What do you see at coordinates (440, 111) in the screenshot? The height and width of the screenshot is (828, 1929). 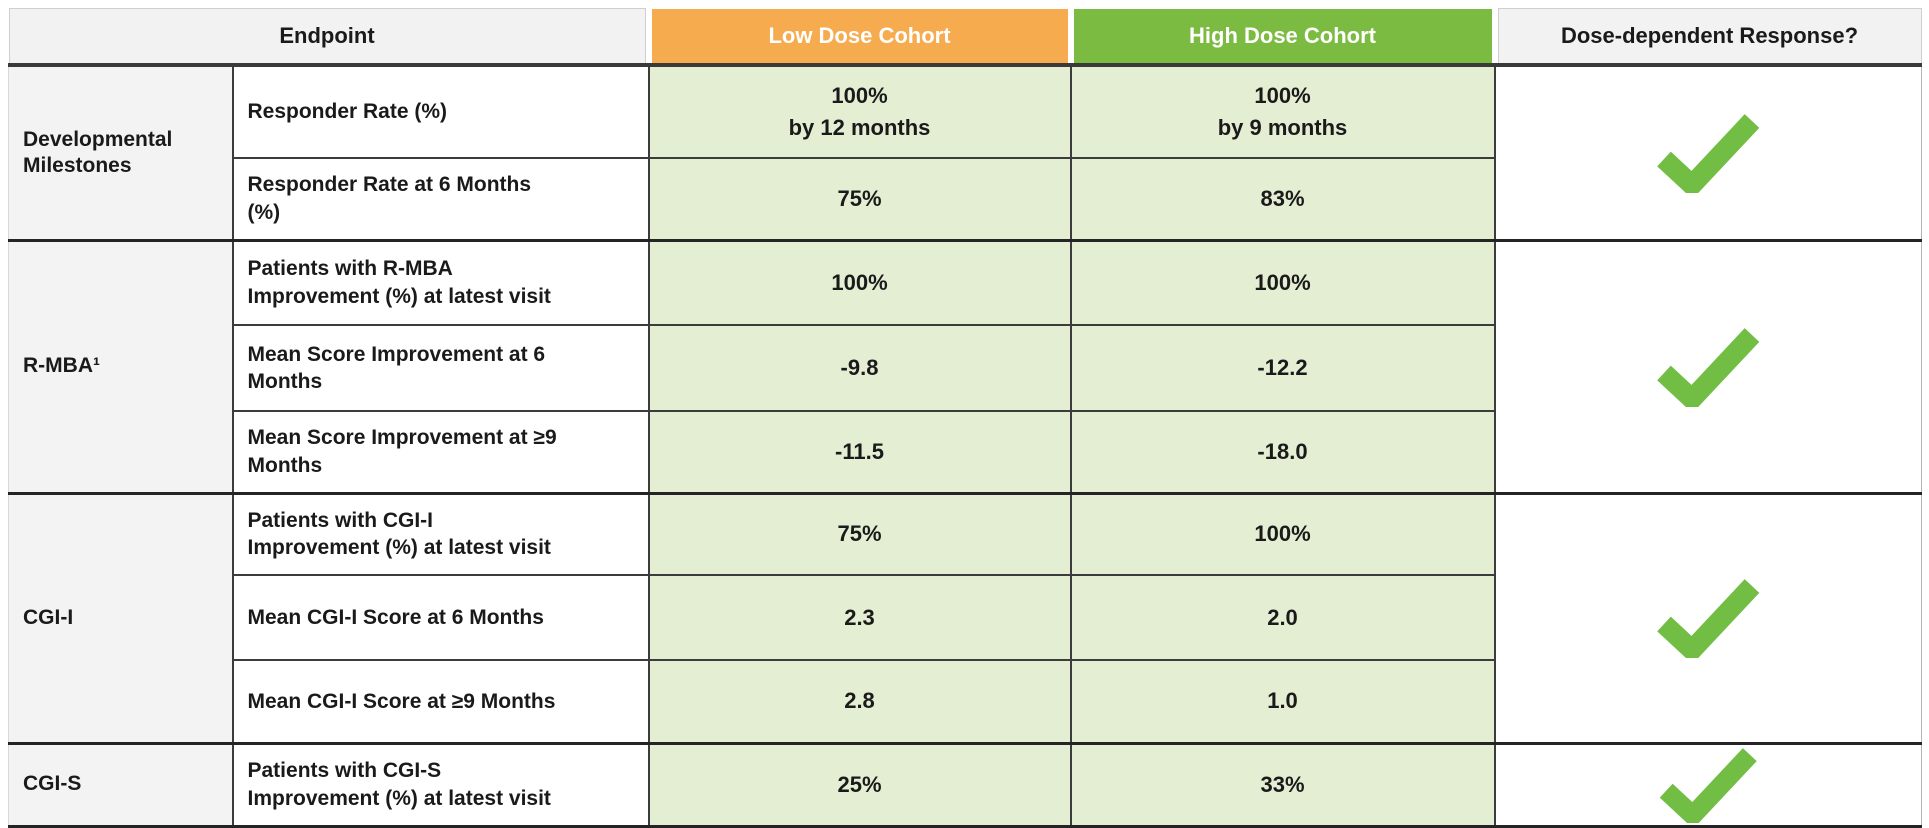 I see `endpoint-cell: Responder Rate (%)` at bounding box center [440, 111].